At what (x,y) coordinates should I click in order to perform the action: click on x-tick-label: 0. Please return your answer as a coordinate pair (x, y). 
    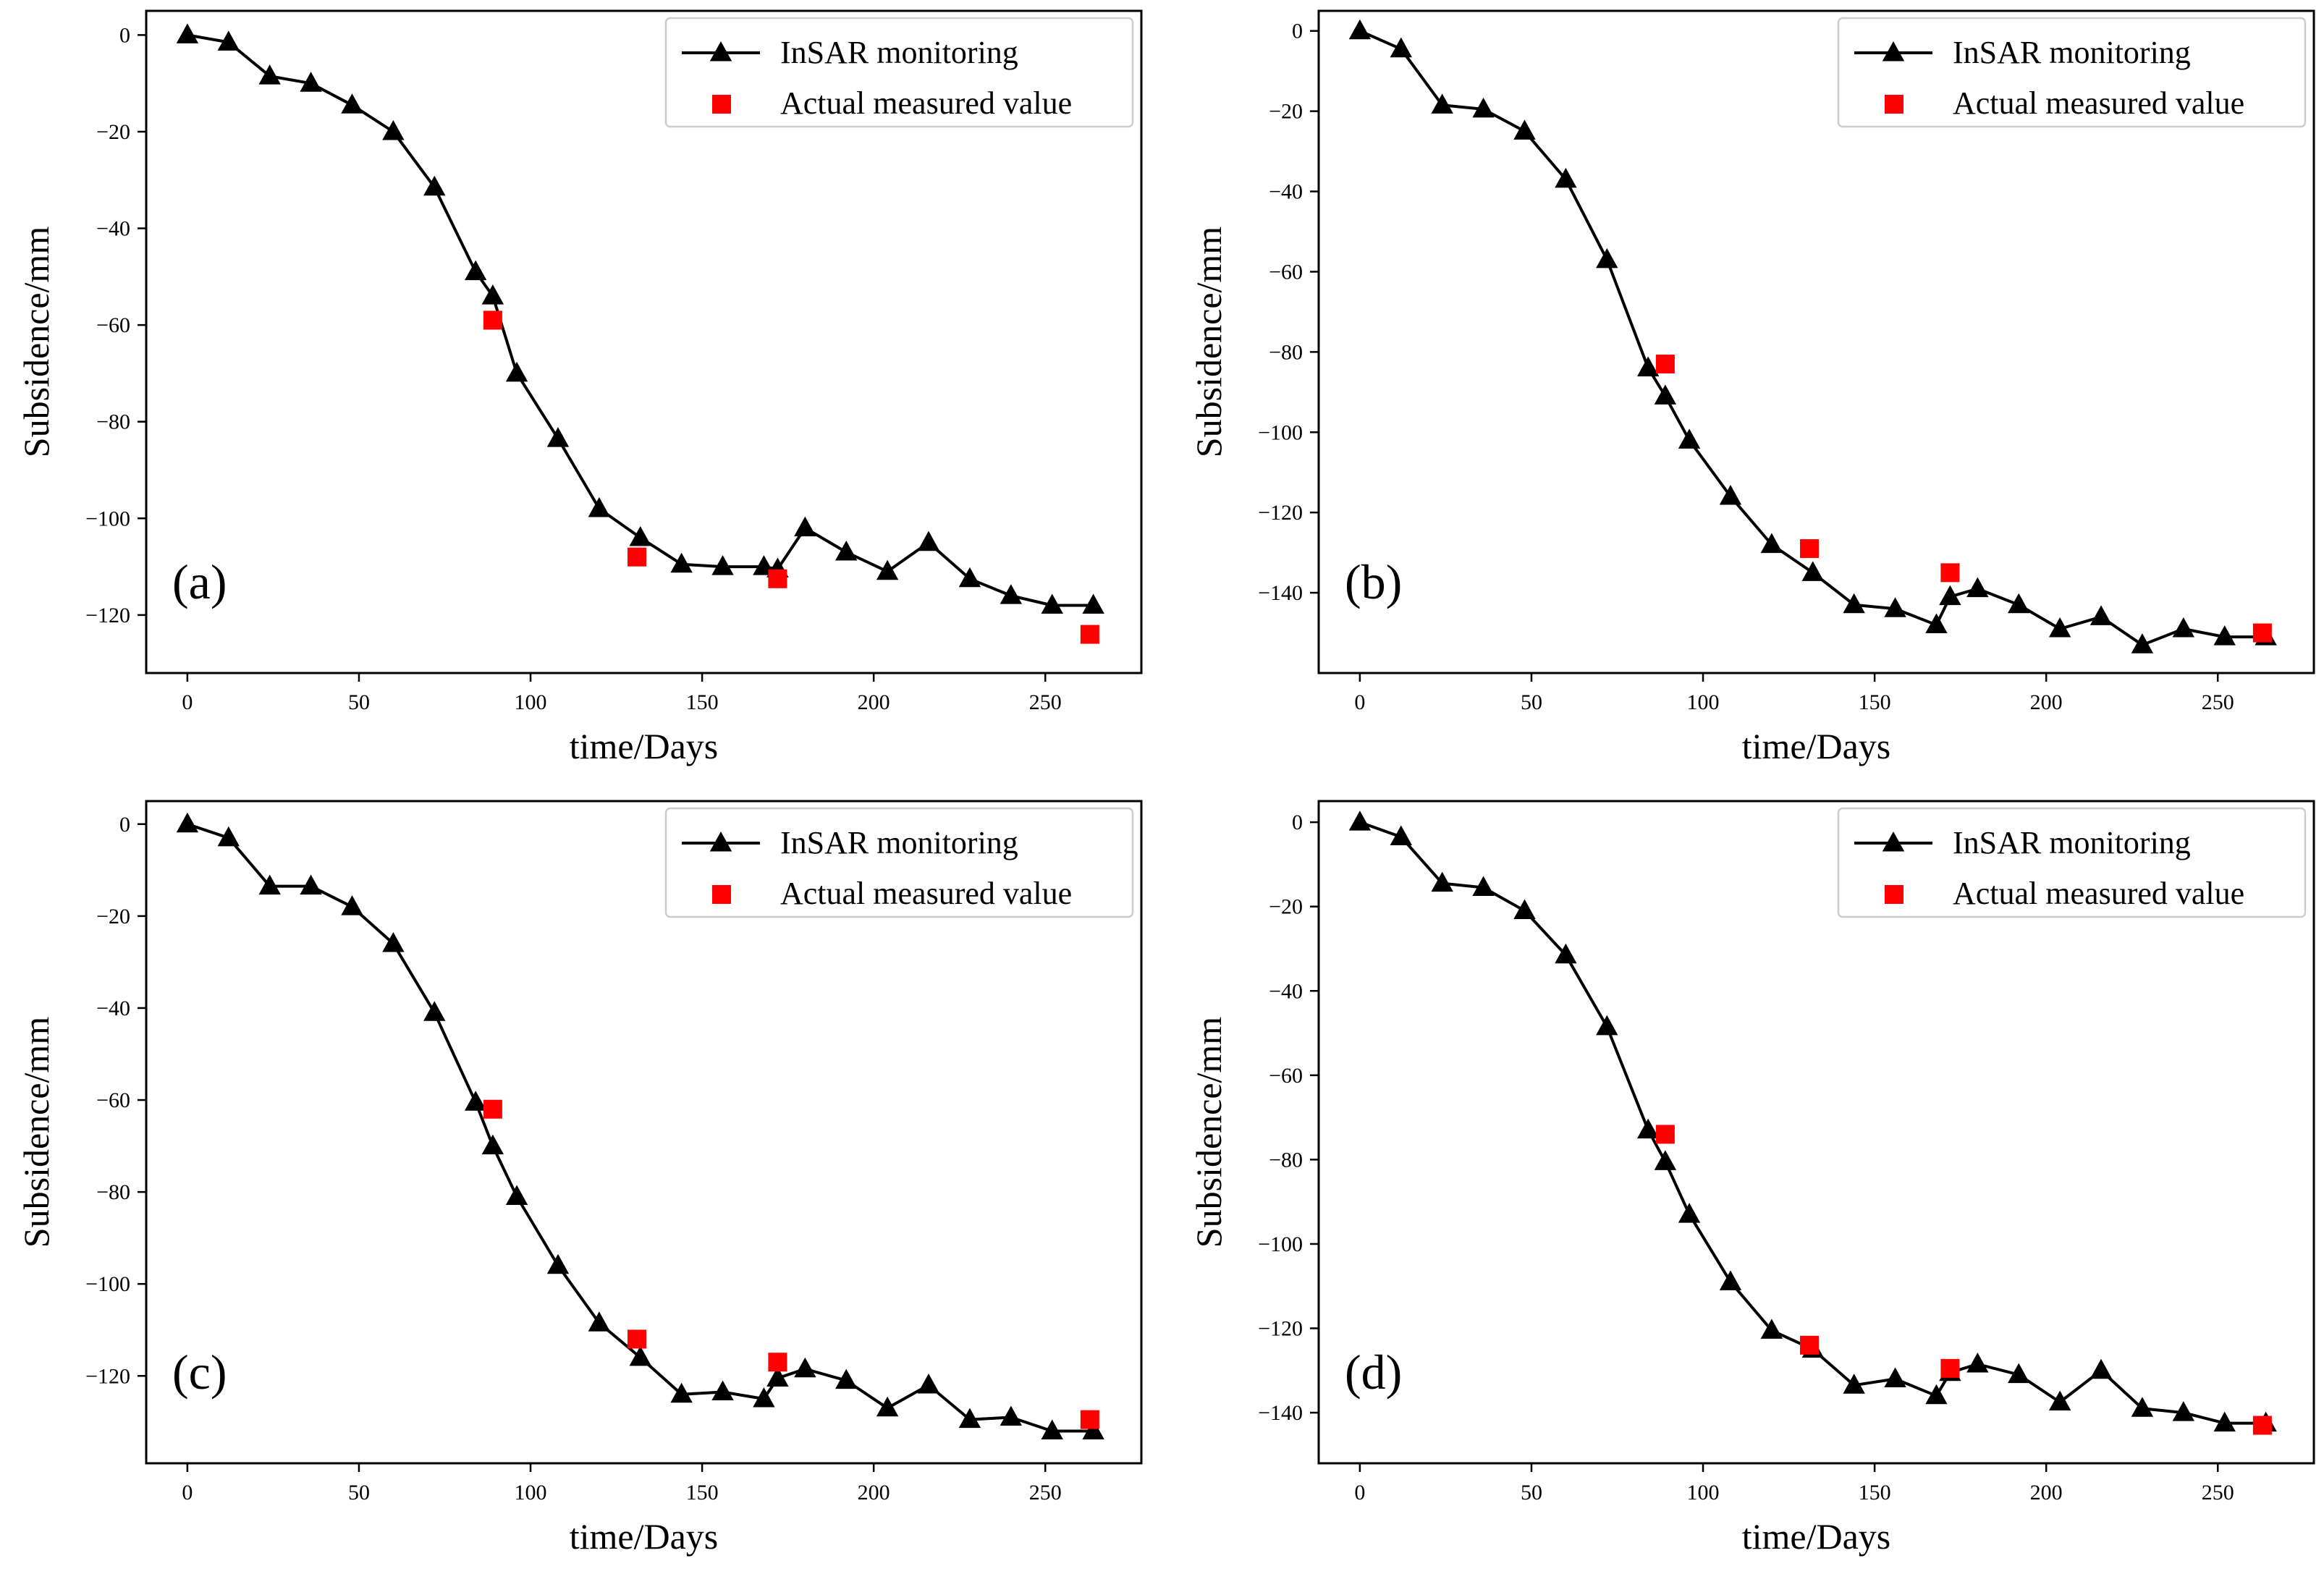
    Looking at the image, I should click on (1359, 702).